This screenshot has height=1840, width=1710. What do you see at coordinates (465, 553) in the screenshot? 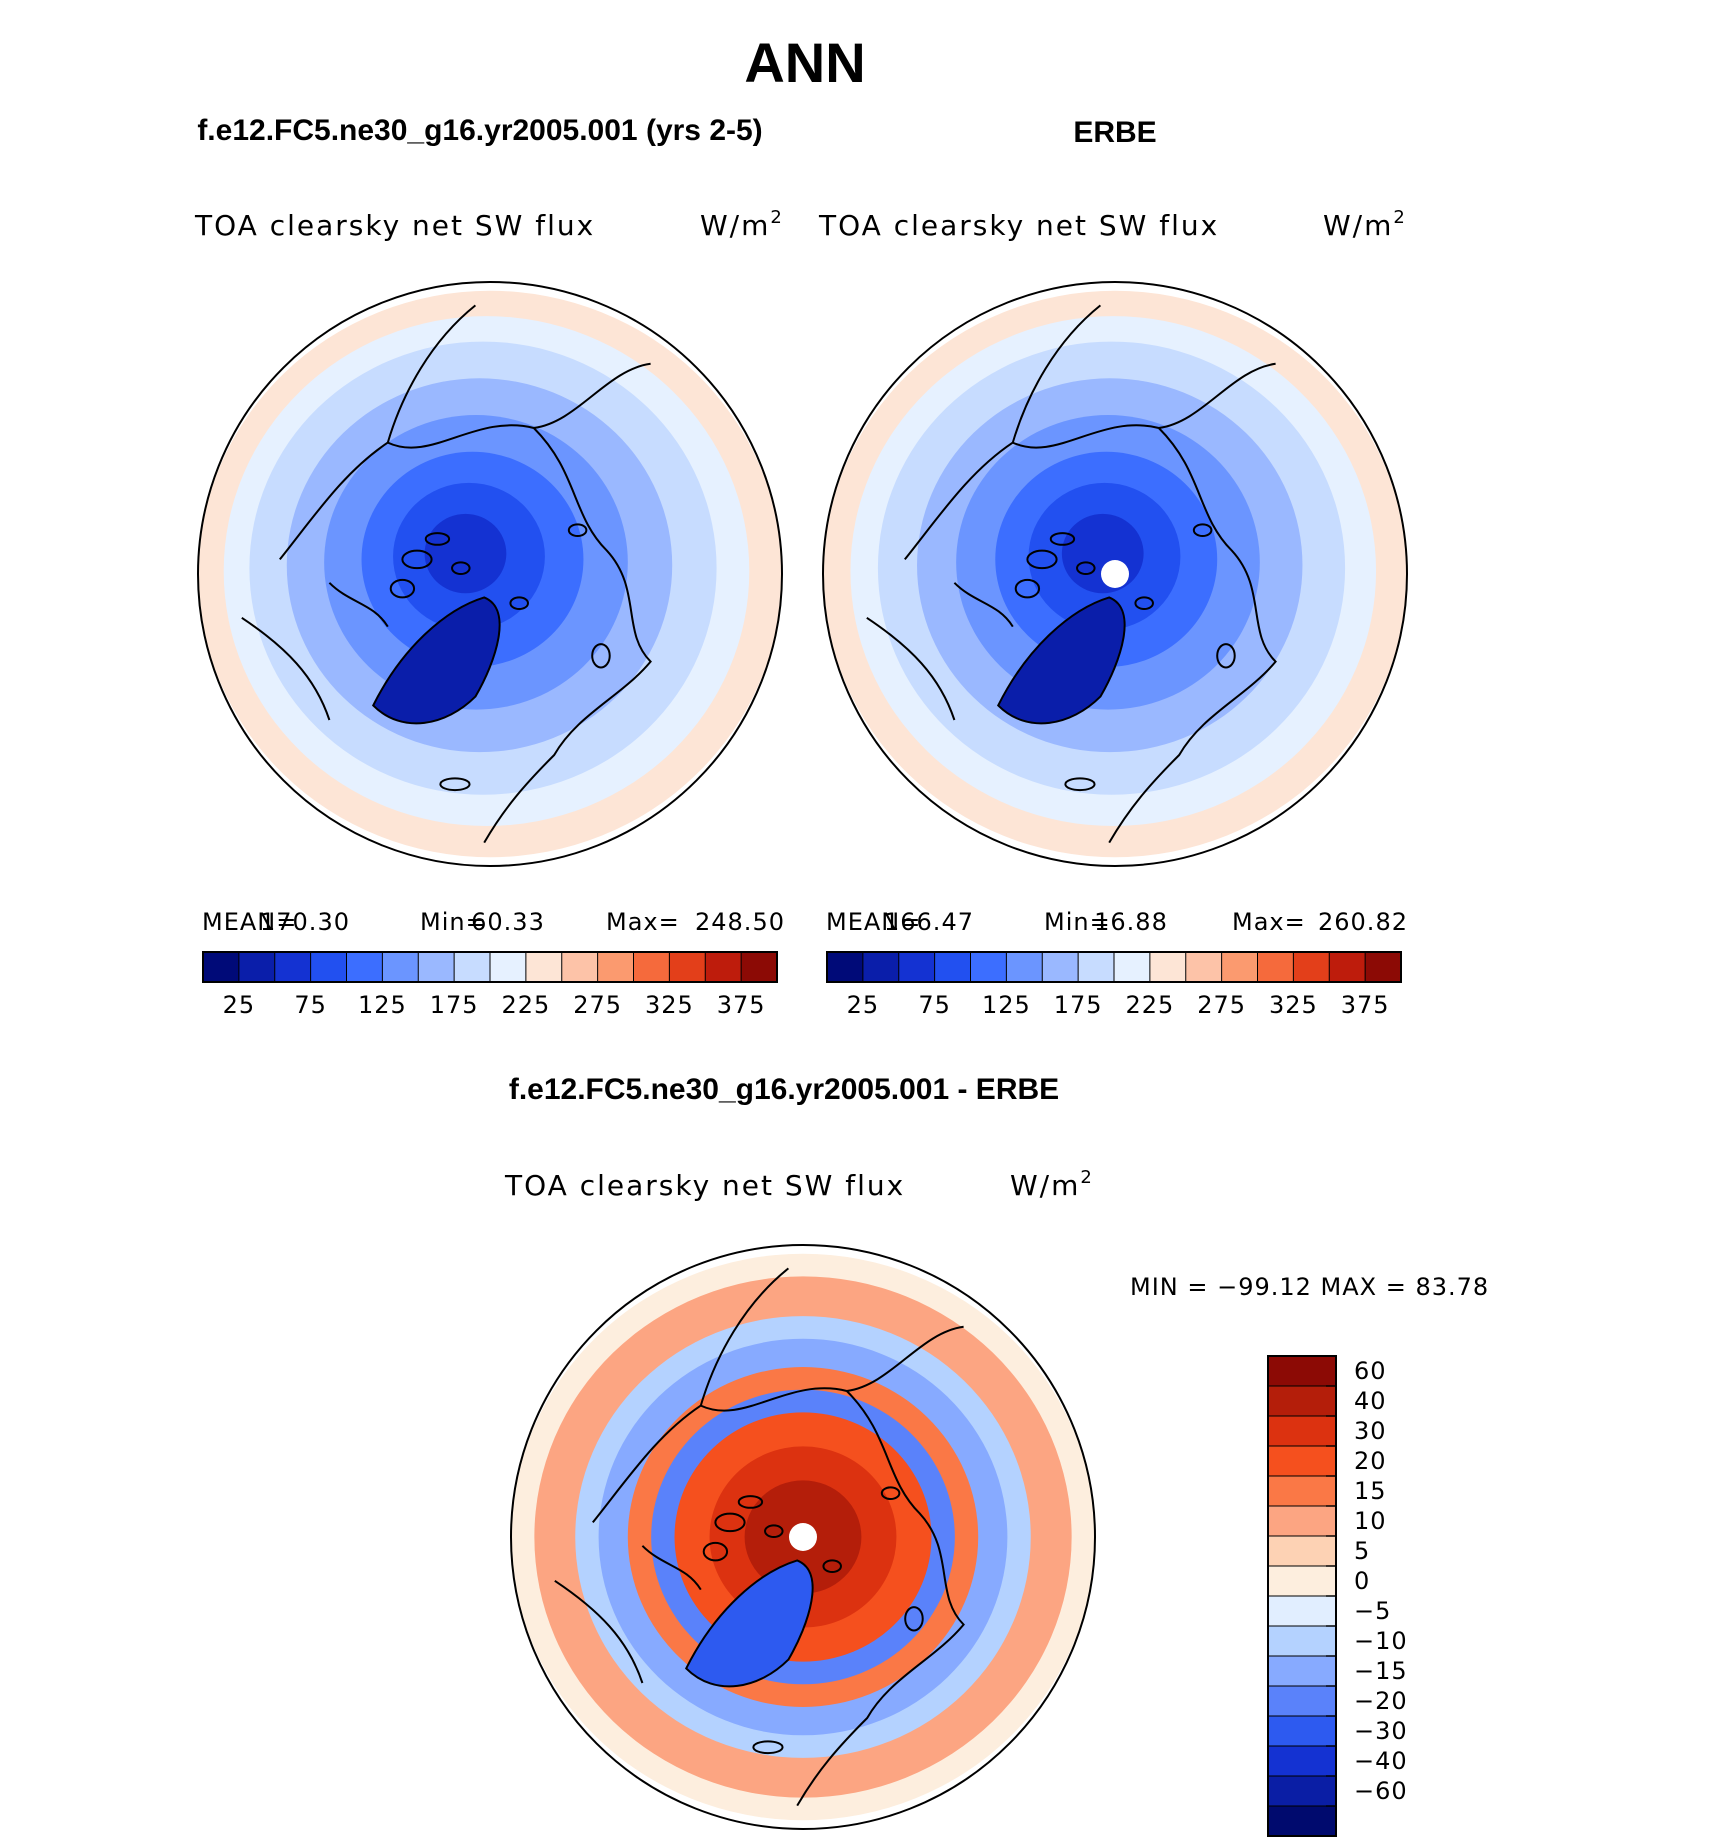
I see `contour-band` at bounding box center [465, 553].